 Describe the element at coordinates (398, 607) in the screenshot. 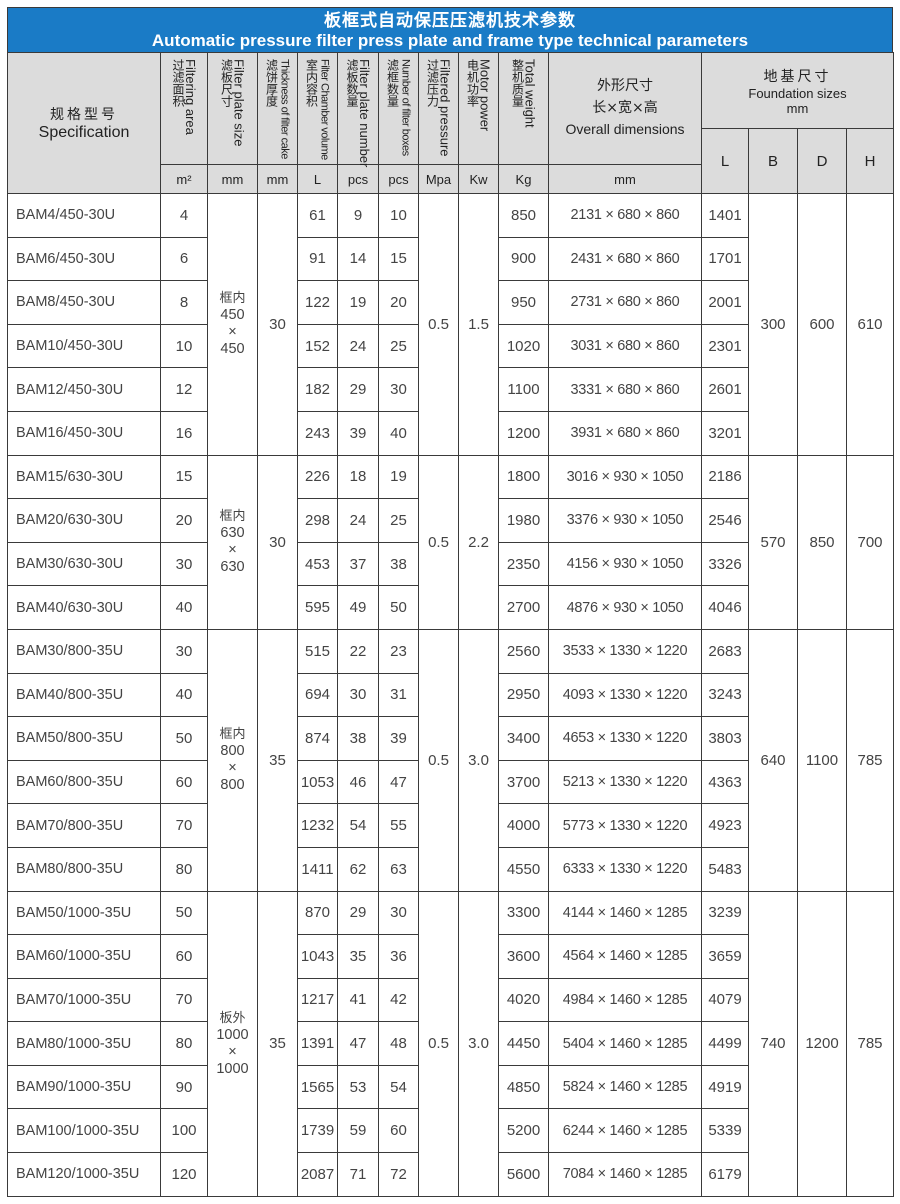

I see `boxes-cell: 50` at that location.